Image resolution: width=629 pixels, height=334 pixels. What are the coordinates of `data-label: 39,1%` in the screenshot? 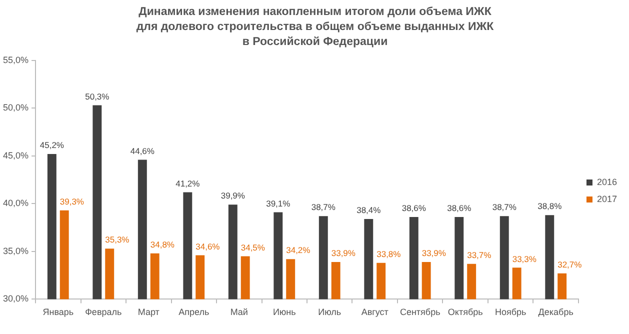 It's located at (278, 203).